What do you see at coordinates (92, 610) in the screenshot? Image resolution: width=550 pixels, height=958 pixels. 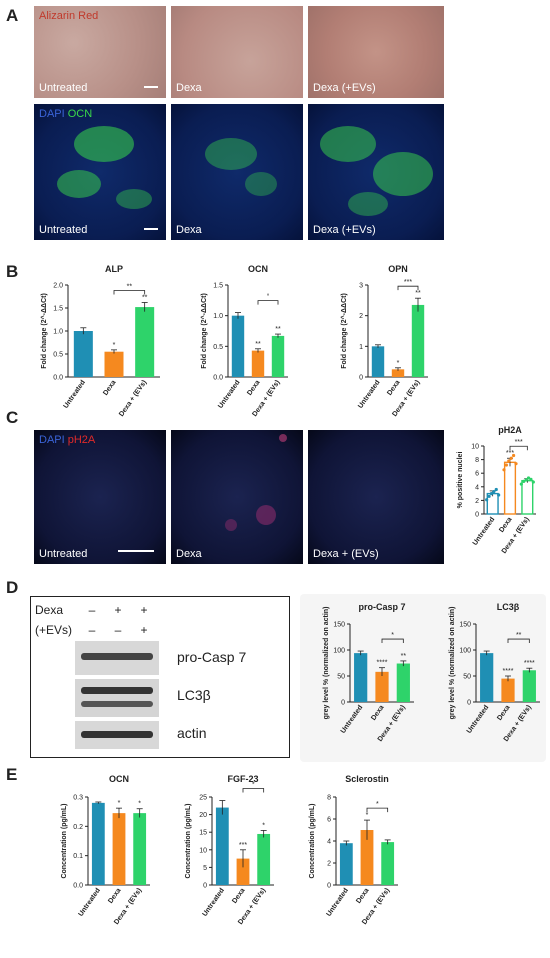 I see `dexa-sign-1: –` at bounding box center [92, 610].